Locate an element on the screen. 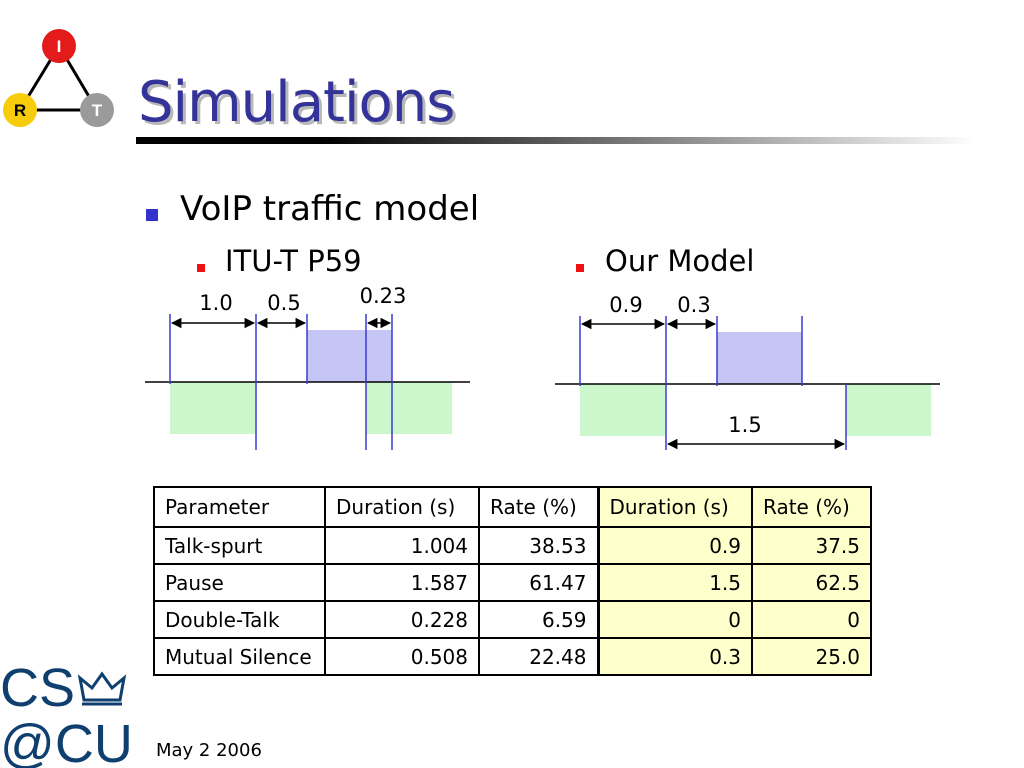 The image size is (1024, 768). table-cell: 0.228 is located at coordinates (402, 619).